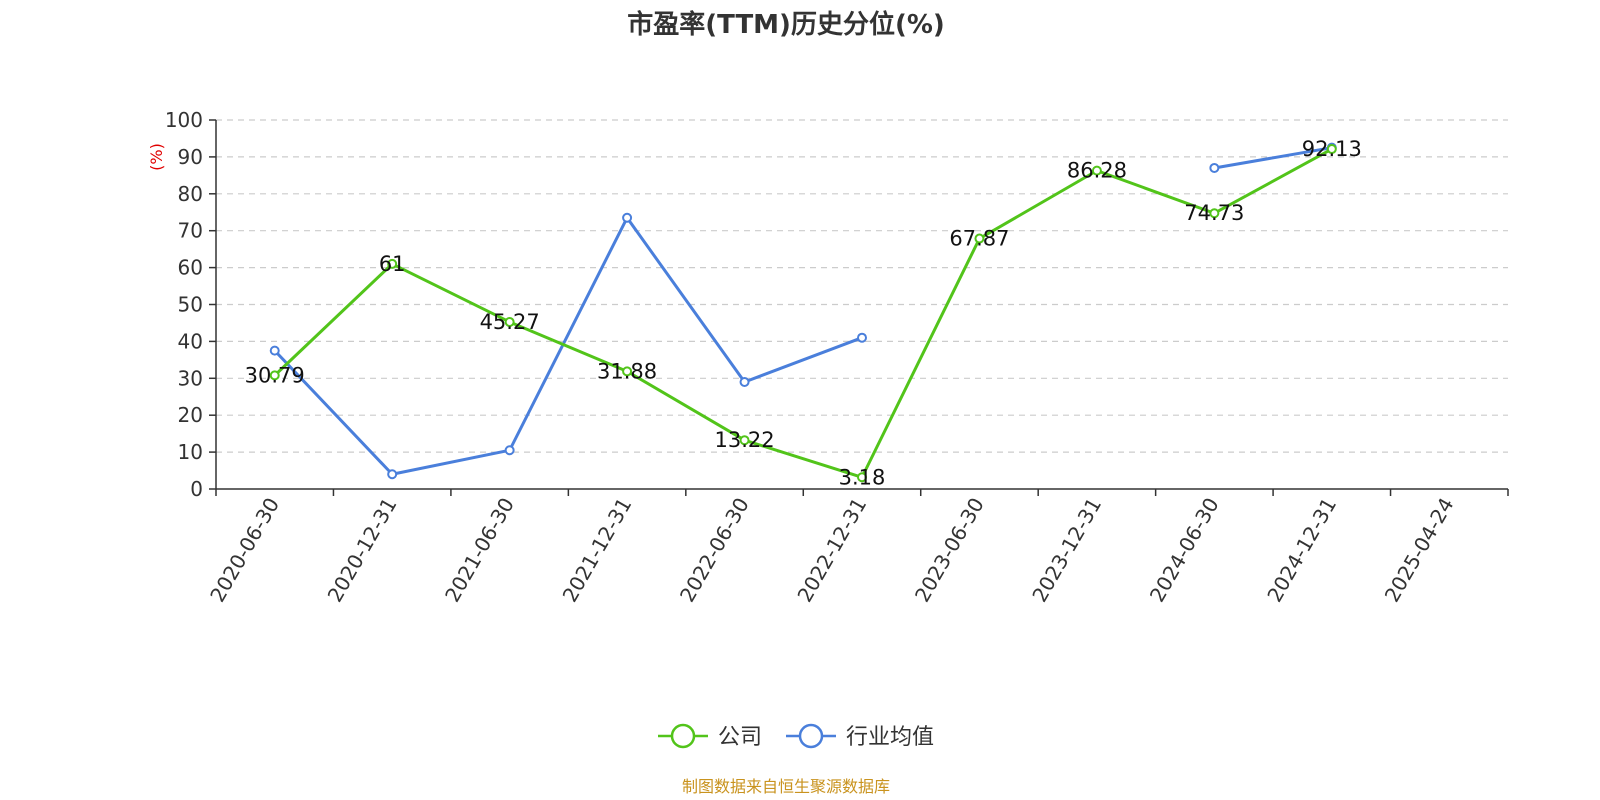 The height and width of the screenshot is (800, 1600). What do you see at coordinates (156, 157) in the screenshot?
I see `y-axis-label: (%)` at bounding box center [156, 157].